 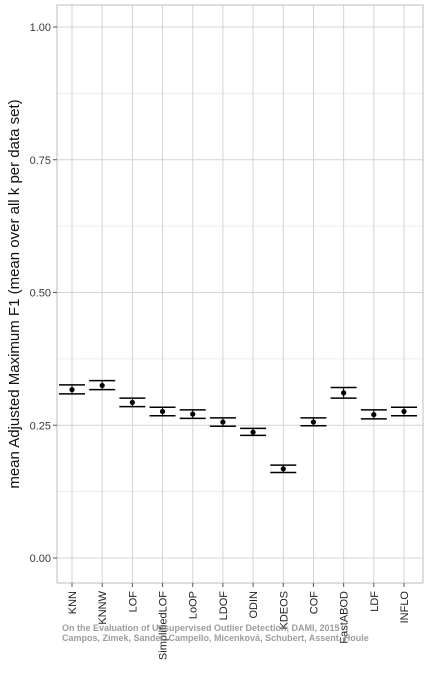 I want to click on y-tick-label: 0.75, so click(x=40, y=161).